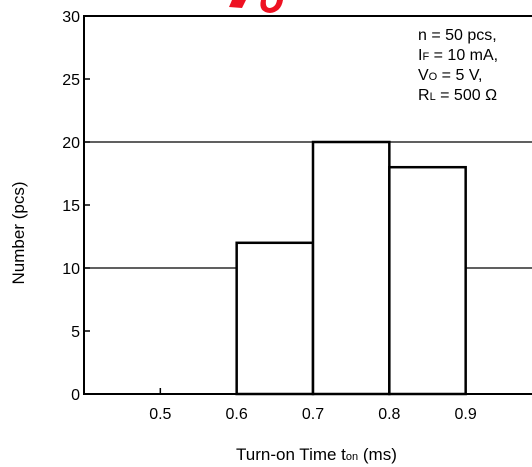 This screenshot has width=532, height=467. Describe the element at coordinates (71, 269) in the screenshot. I see `y-tick-label: 10` at that location.